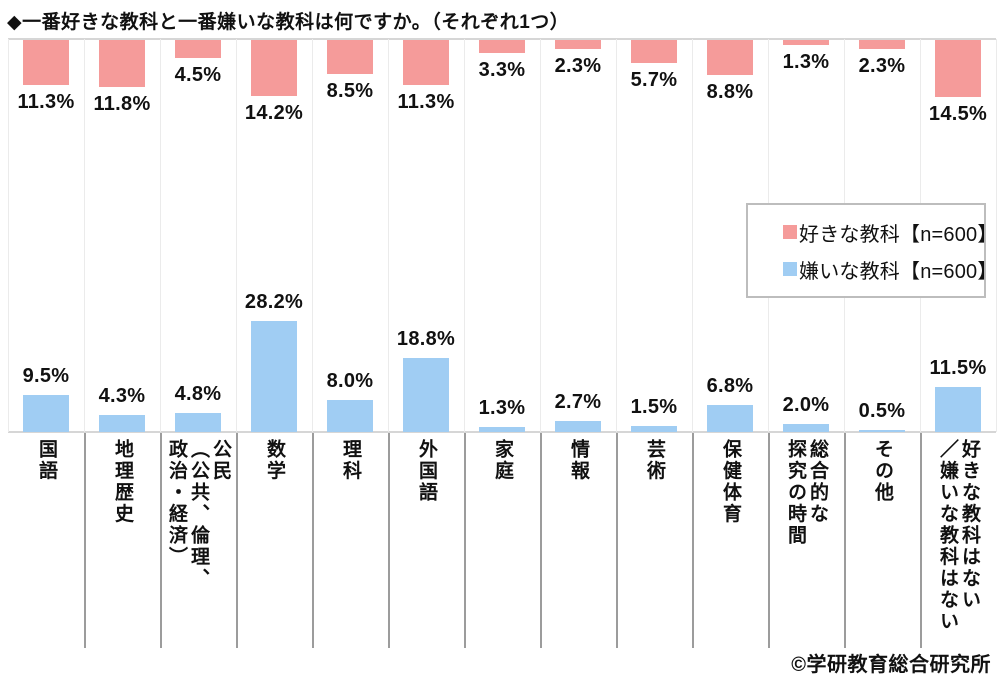 The height and width of the screenshot is (680, 1000). Describe the element at coordinates (198, 394) in the screenshot. I see `disliked-value-label: 4.8%` at that location.